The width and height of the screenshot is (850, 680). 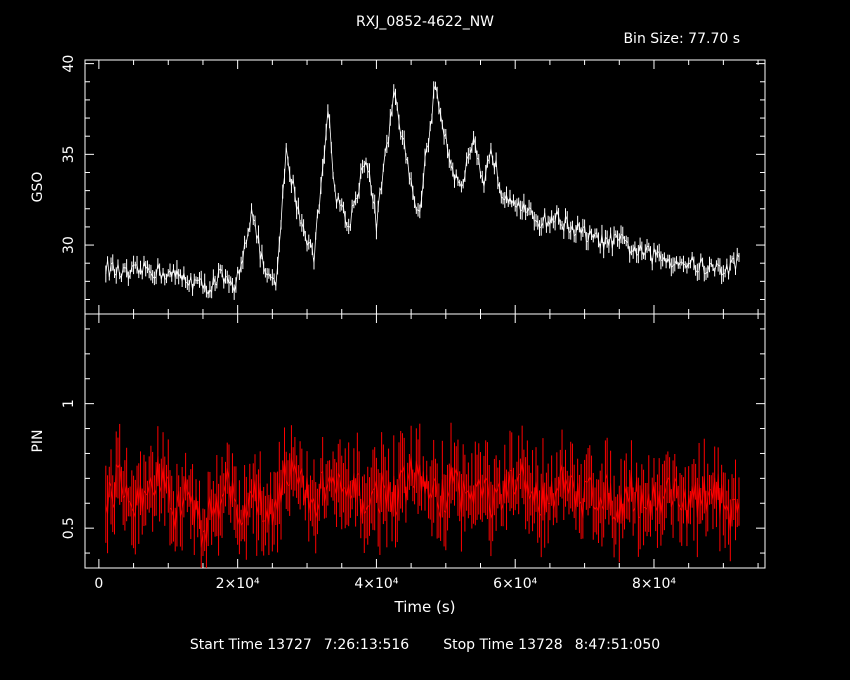 I want to click on y-tick-label: 30, so click(x=69, y=245).